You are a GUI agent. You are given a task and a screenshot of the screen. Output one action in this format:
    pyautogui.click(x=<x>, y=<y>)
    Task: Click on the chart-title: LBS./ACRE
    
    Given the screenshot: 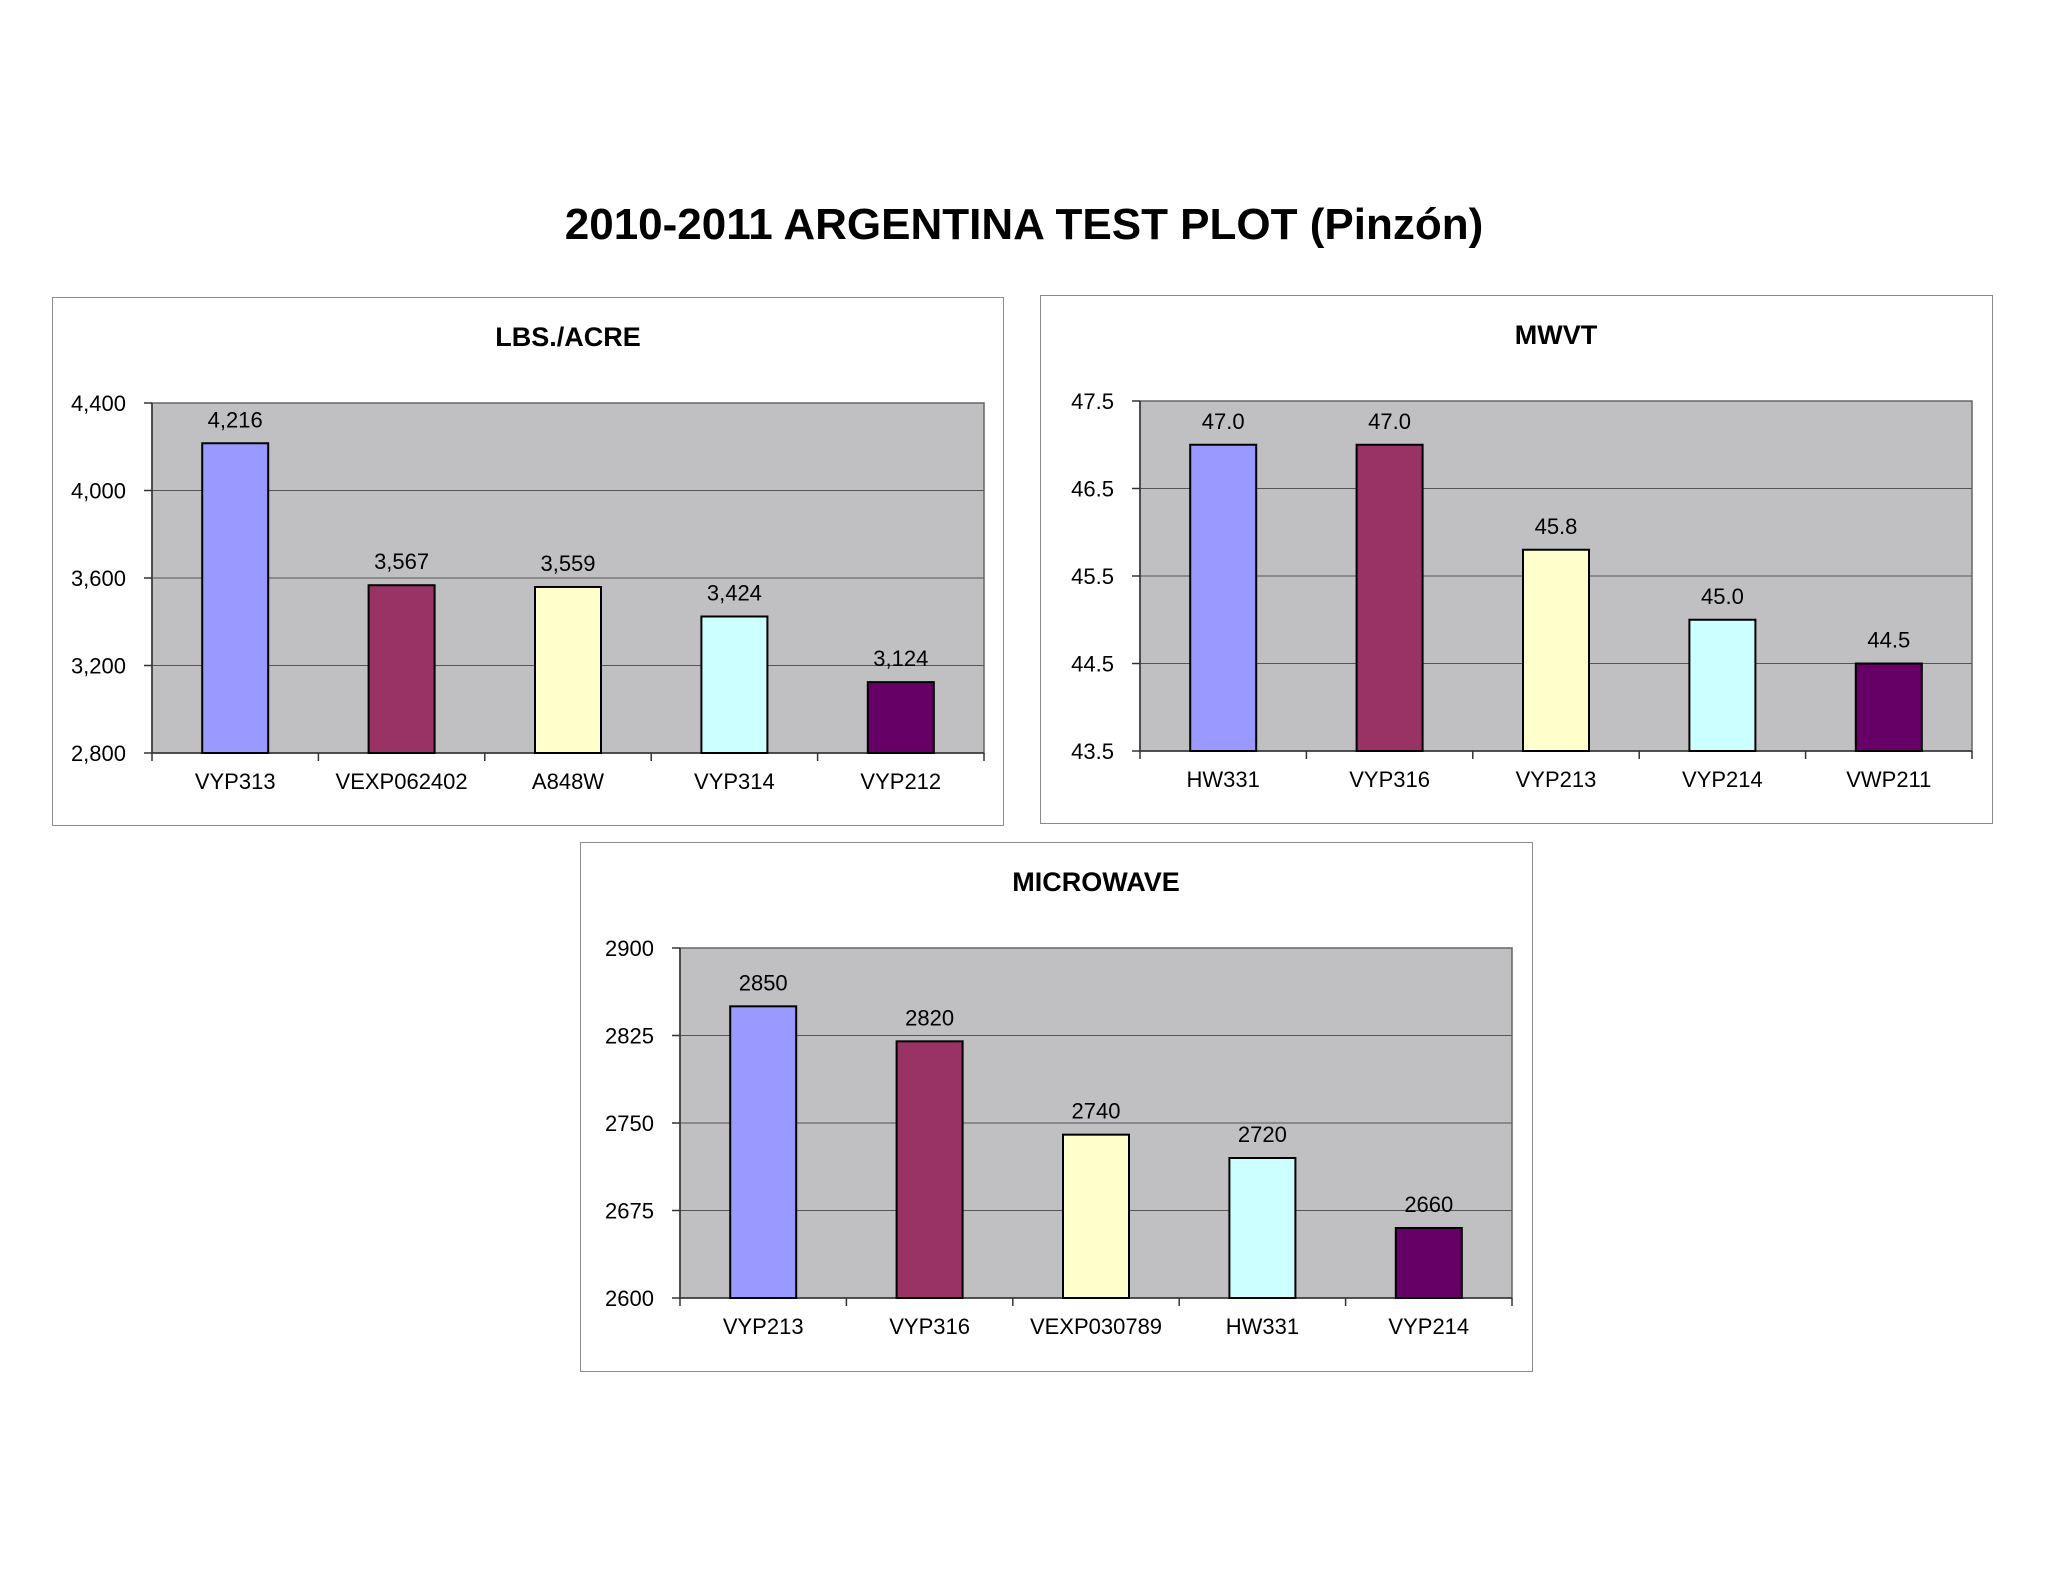 What is the action you would take?
    pyautogui.click(x=568, y=337)
    